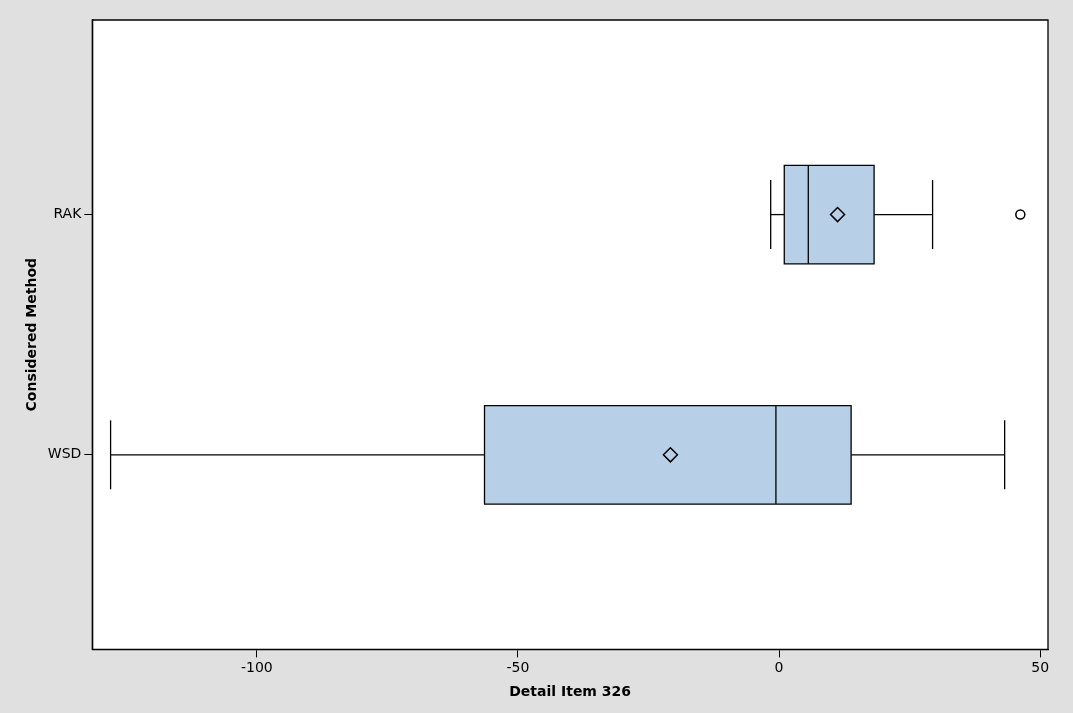 This screenshot has width=1073, height=713. Describe the element at coordinates (570, 691) in the screenshot. I see `x-axis-title: Detail Item 326` at that location.